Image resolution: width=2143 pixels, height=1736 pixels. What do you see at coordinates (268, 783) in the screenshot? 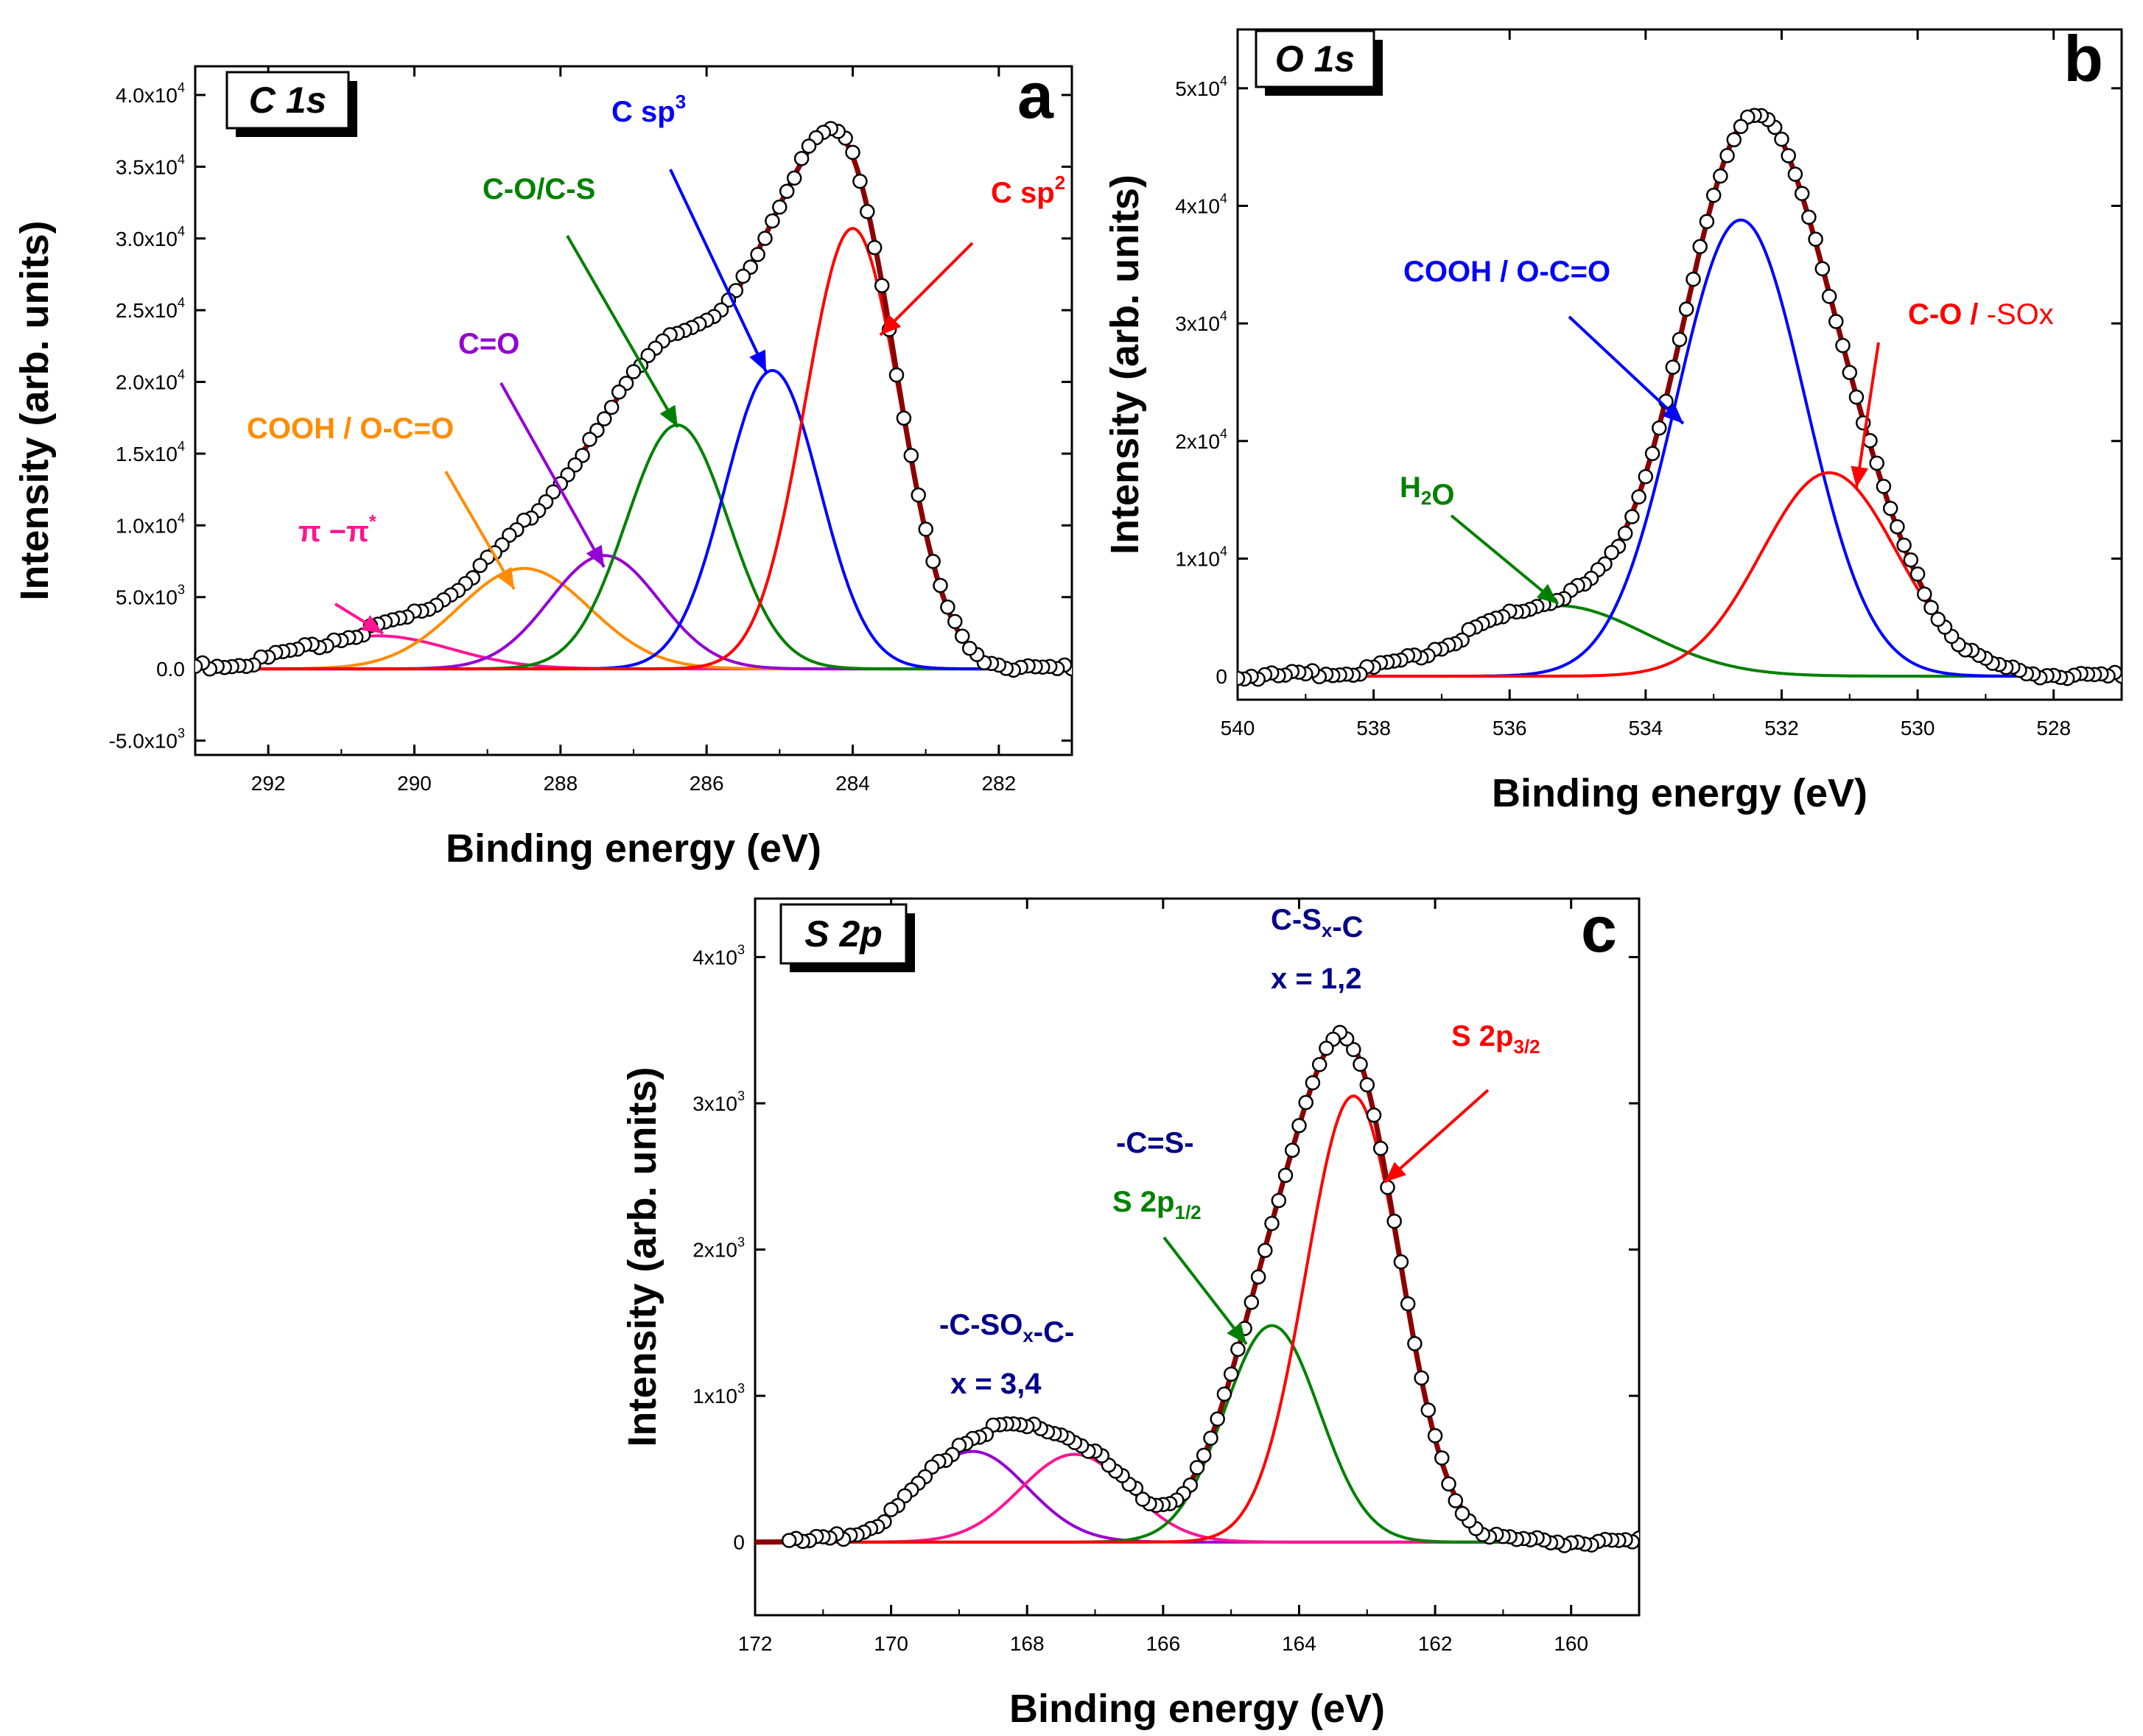
I see `x-tick-label: 292` at bounding box center [268, 783].